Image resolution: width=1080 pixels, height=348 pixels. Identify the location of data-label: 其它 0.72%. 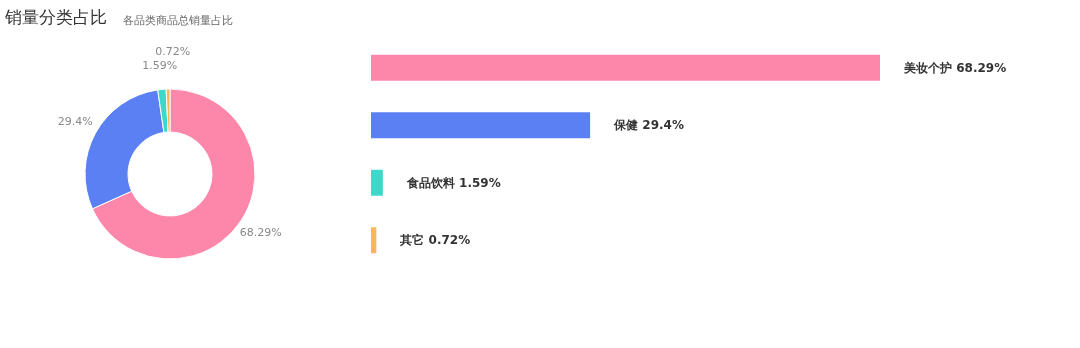
(435, 240).